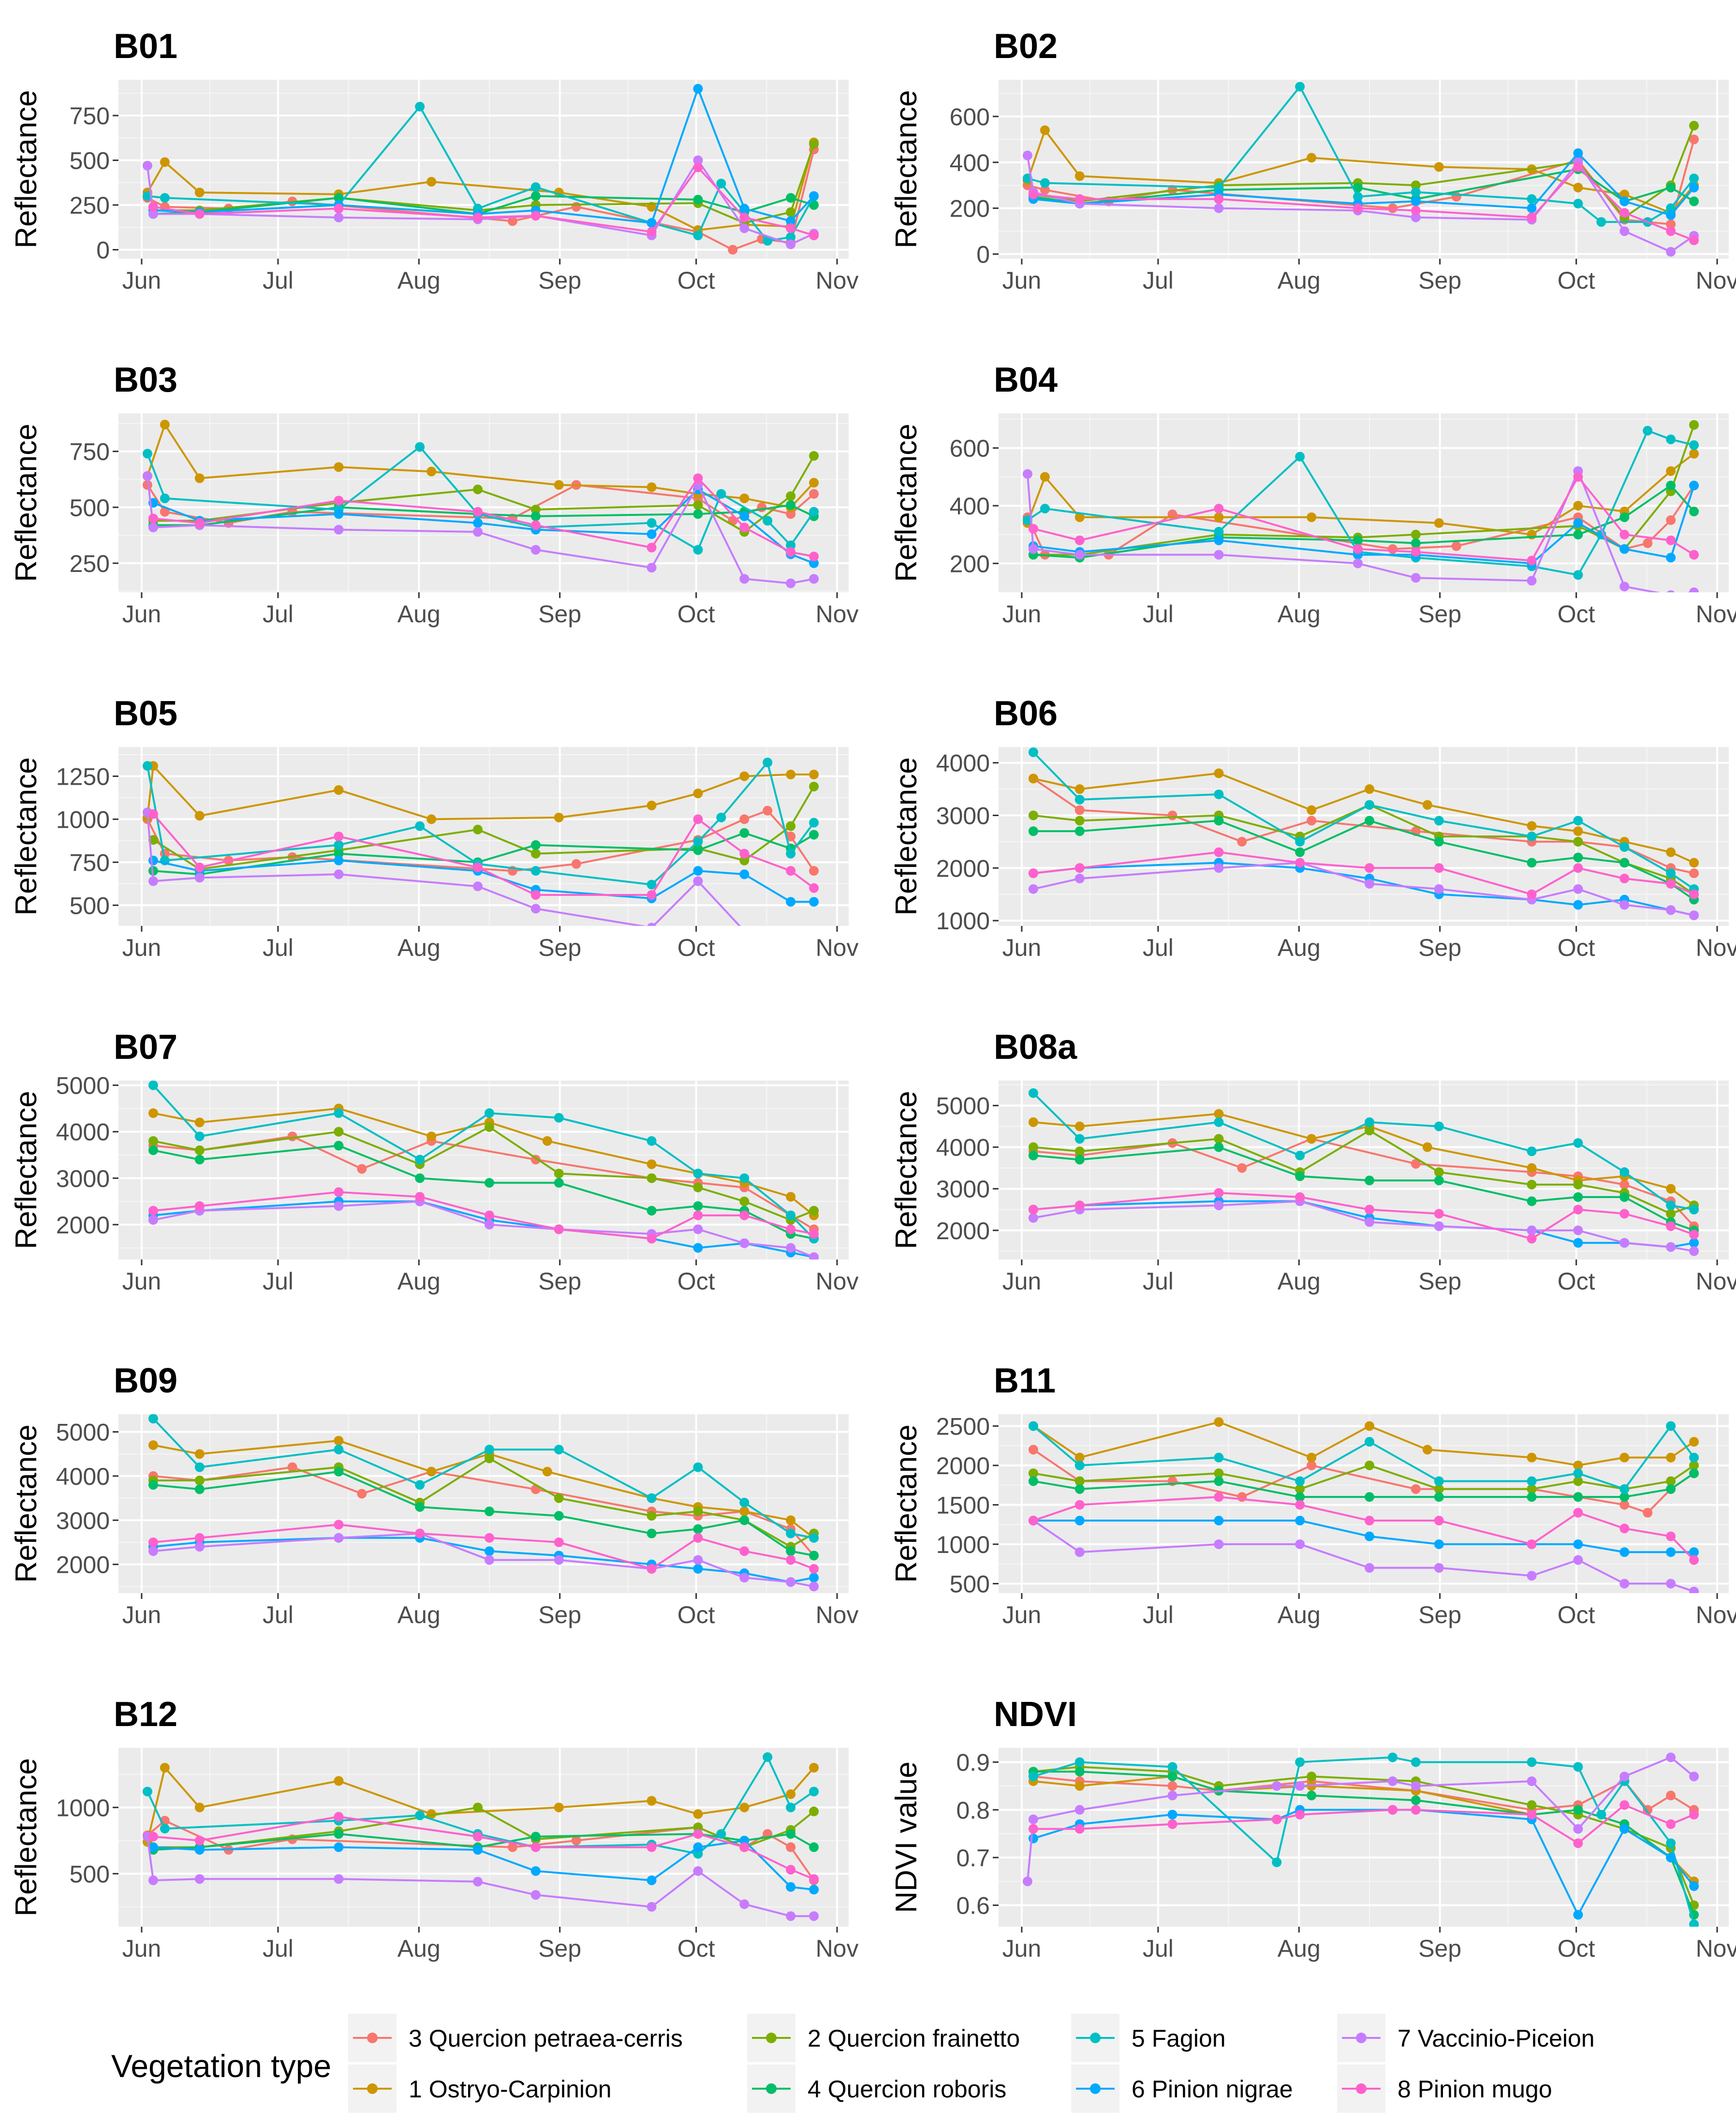 This screenshot has height=2123, width=1736. I want to click on tick-label-x: Sep, so click(559, 1948).